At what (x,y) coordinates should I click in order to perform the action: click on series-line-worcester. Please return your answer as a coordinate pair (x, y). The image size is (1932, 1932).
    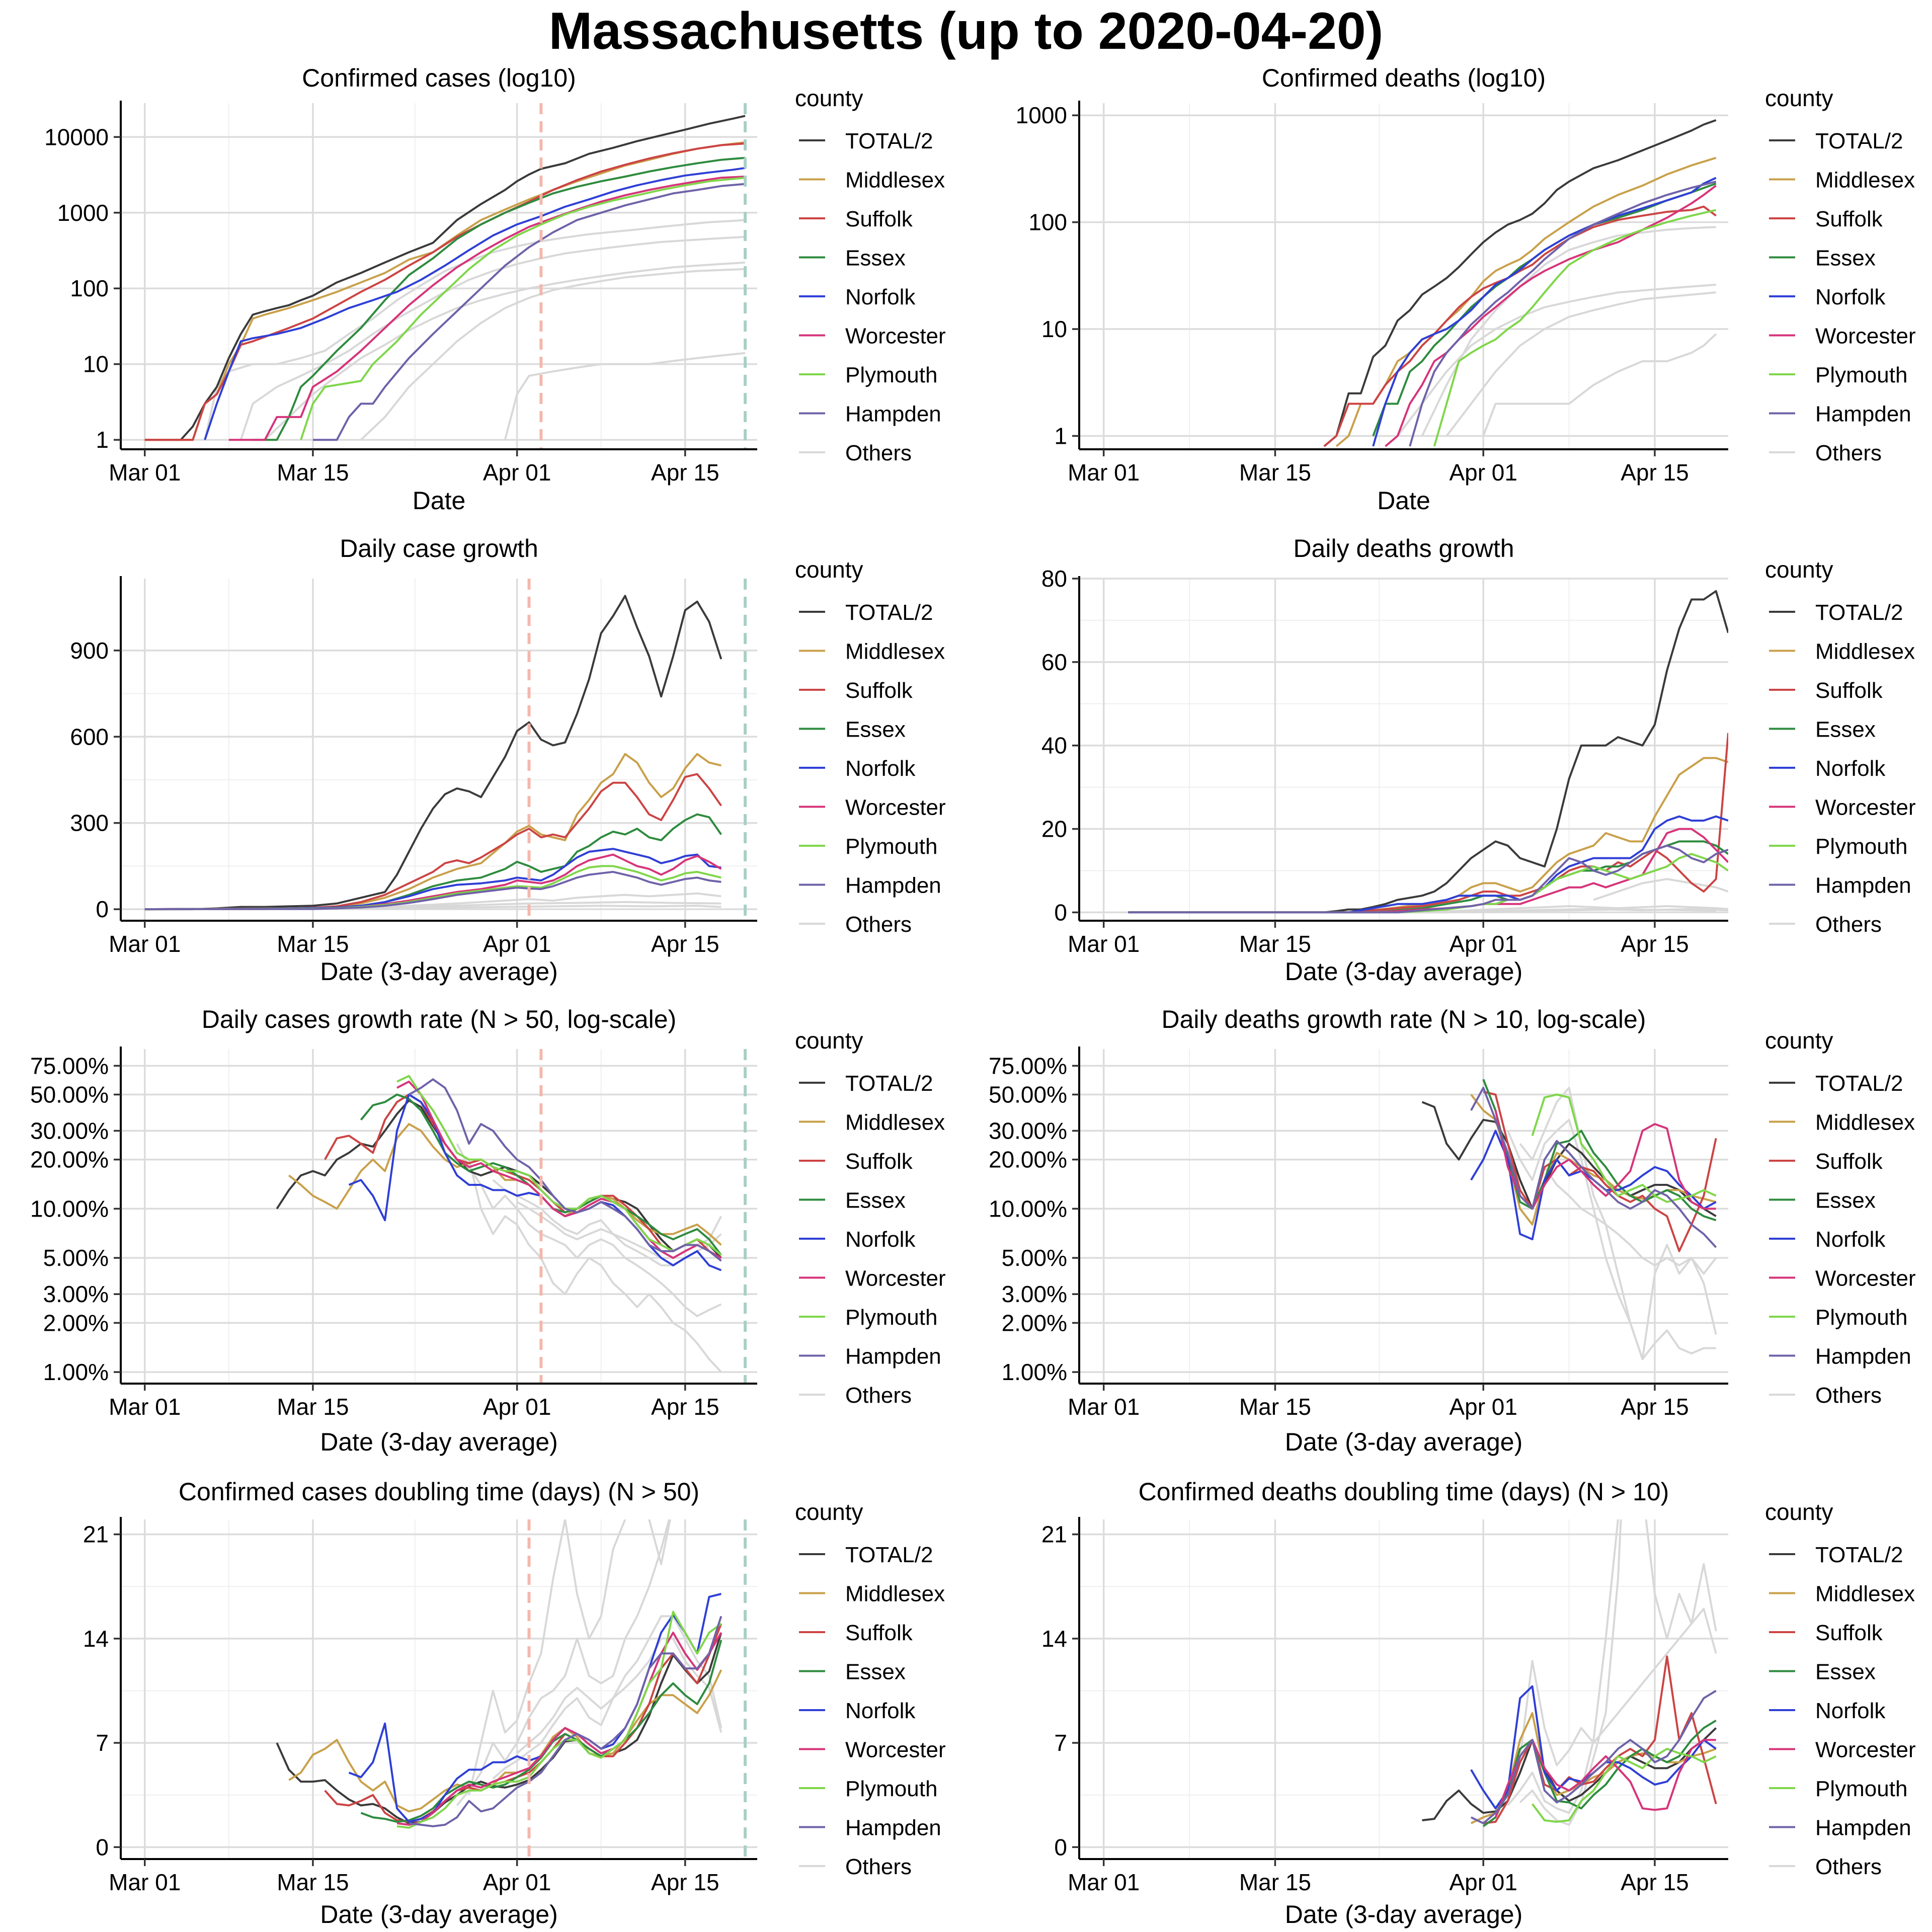
    Looking at the image, I should click on (433, 882).